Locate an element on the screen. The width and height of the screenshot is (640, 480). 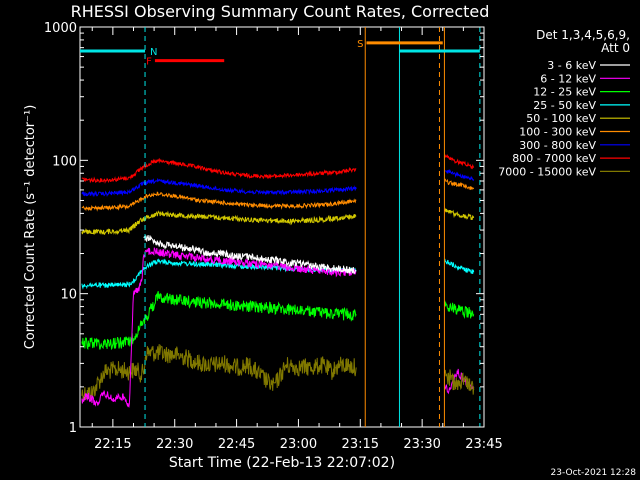
series-line-7000-15000-kev is located at coordinates (219, 373).